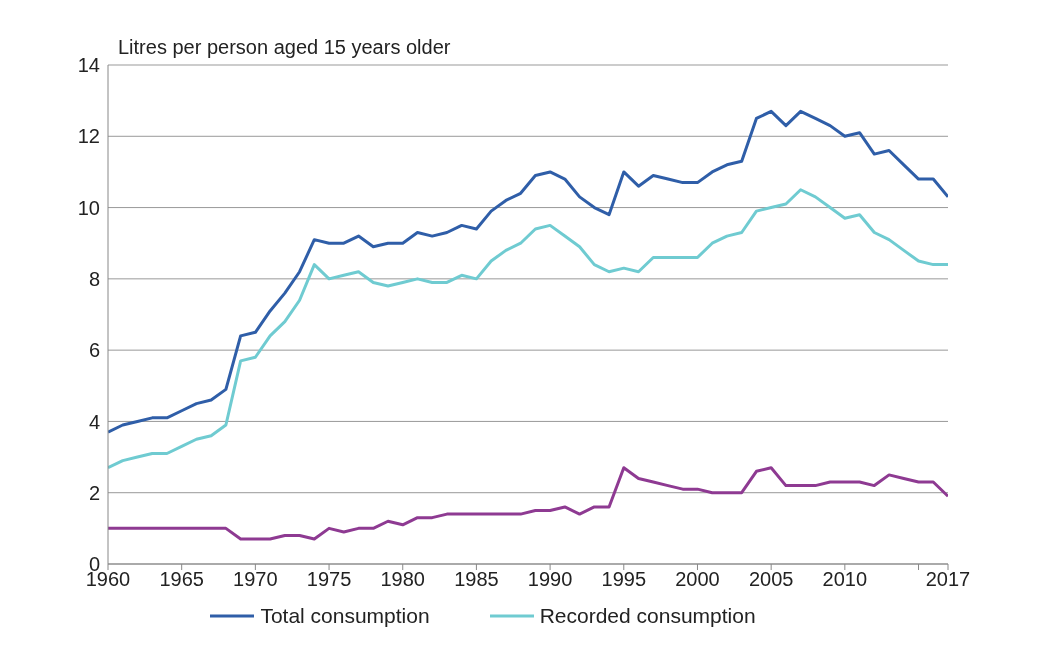 Image resolution: width=1043 pixels, height=654 pixels. I want to click on y-tick-label: 8, so click(94, 278).